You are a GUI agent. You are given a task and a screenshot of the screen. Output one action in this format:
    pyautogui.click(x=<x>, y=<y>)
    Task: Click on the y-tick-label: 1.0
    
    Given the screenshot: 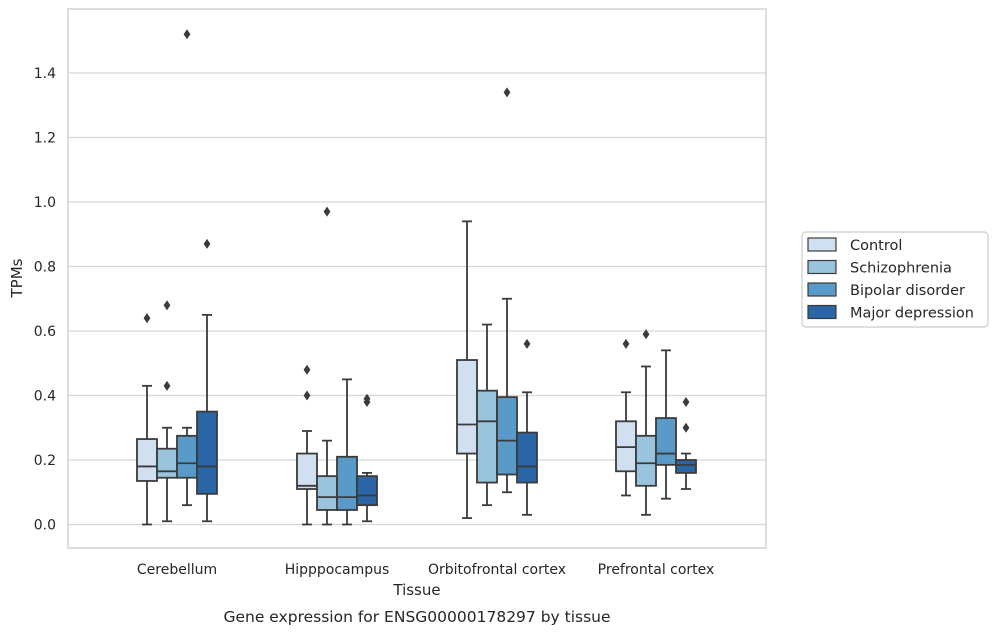 What is the action you would take?
    pyautogui.click(x=45, y=203)
    